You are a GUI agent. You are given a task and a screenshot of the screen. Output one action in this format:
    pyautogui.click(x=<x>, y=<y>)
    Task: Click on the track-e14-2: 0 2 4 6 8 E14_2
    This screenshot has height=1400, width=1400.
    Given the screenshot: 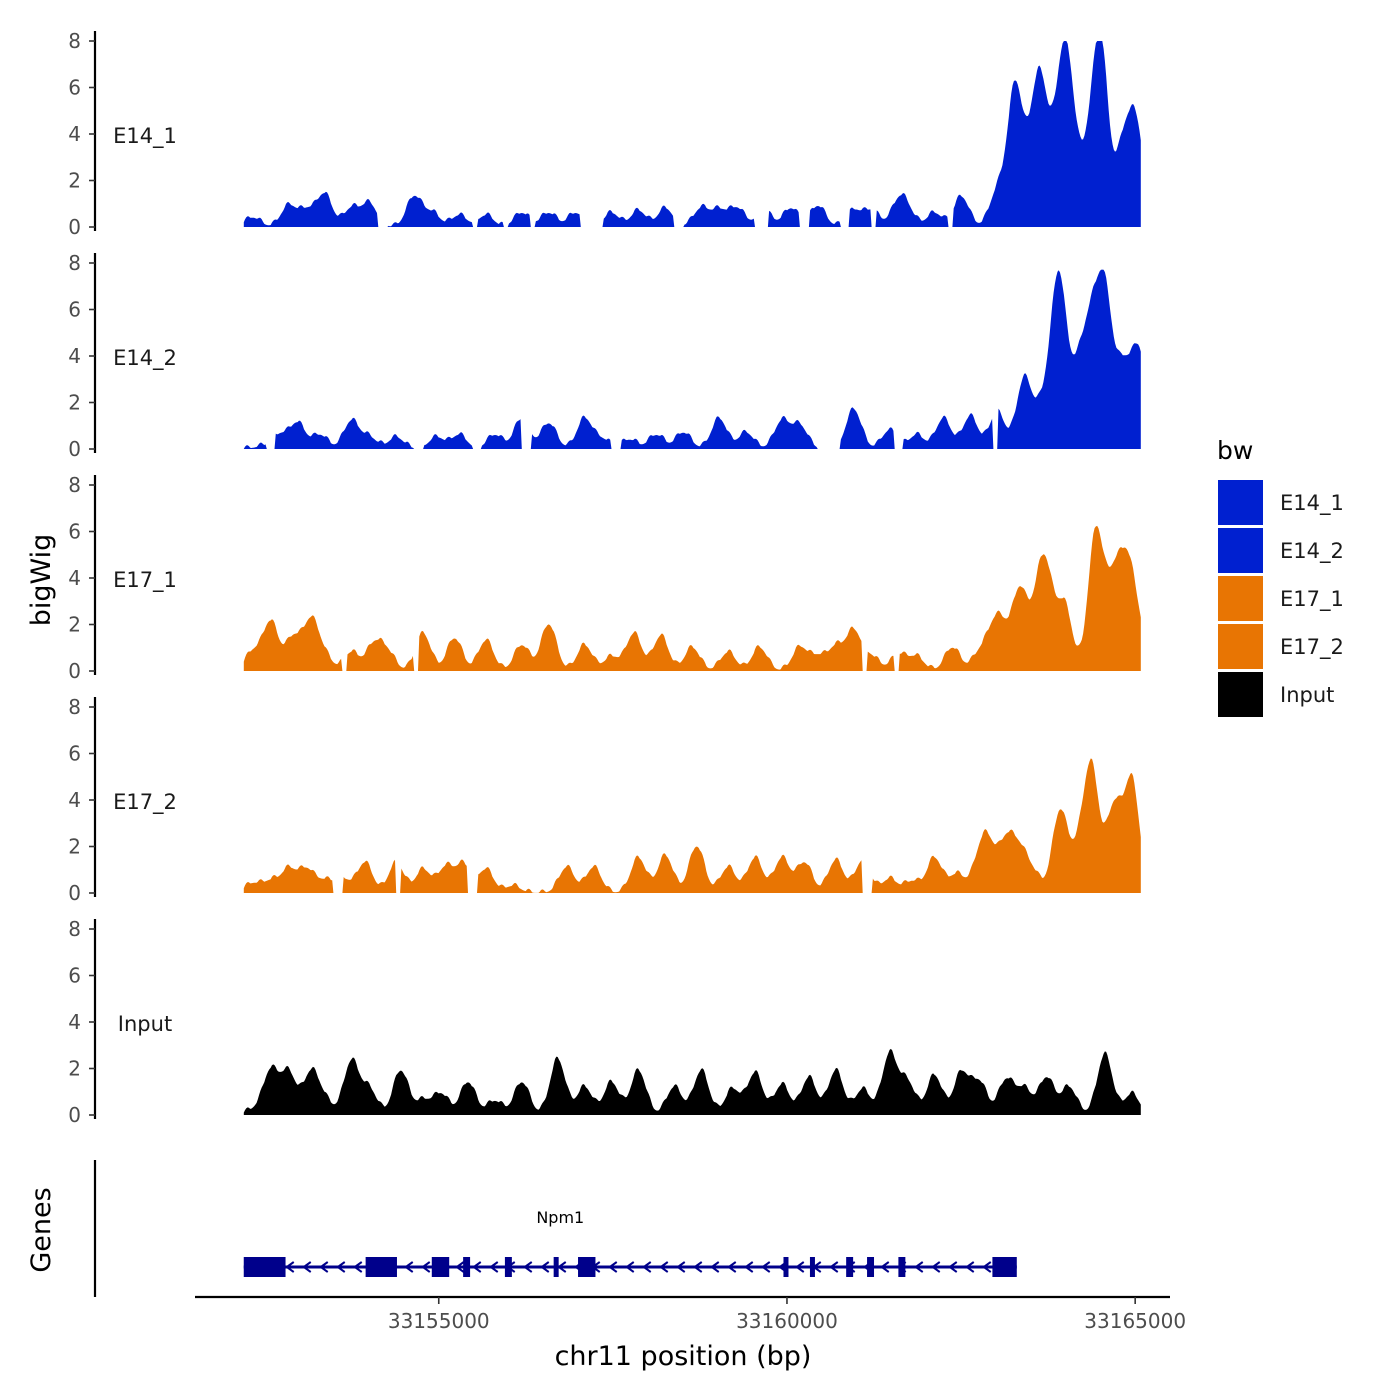 What is the action you would take?
    pyautogui.click(x=604, y=356)
    